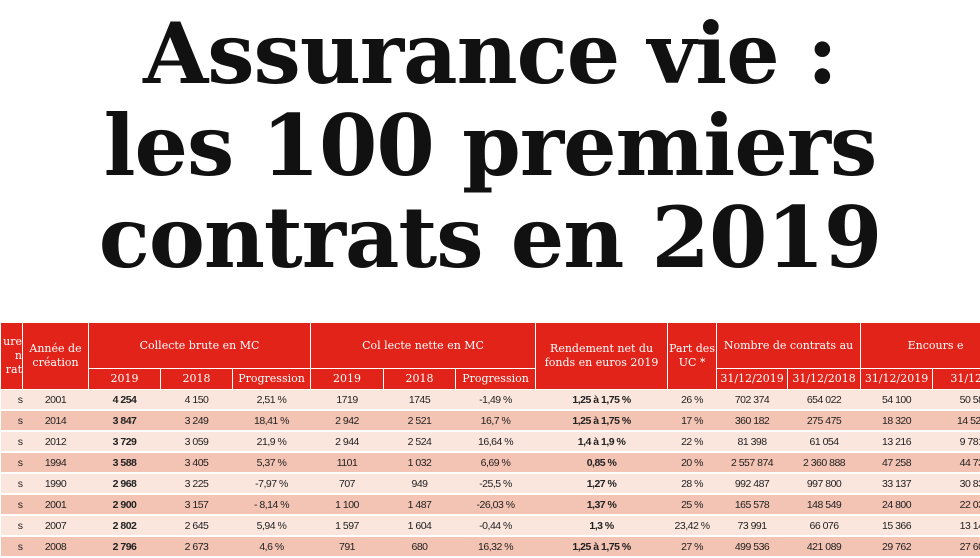 Image resolution: width=980 pixels, height=558 pixels. What do you see at coordinates (692, 504) in the screenshot?
I see `table-cell: 25 %` at bounding box center [692, 504].